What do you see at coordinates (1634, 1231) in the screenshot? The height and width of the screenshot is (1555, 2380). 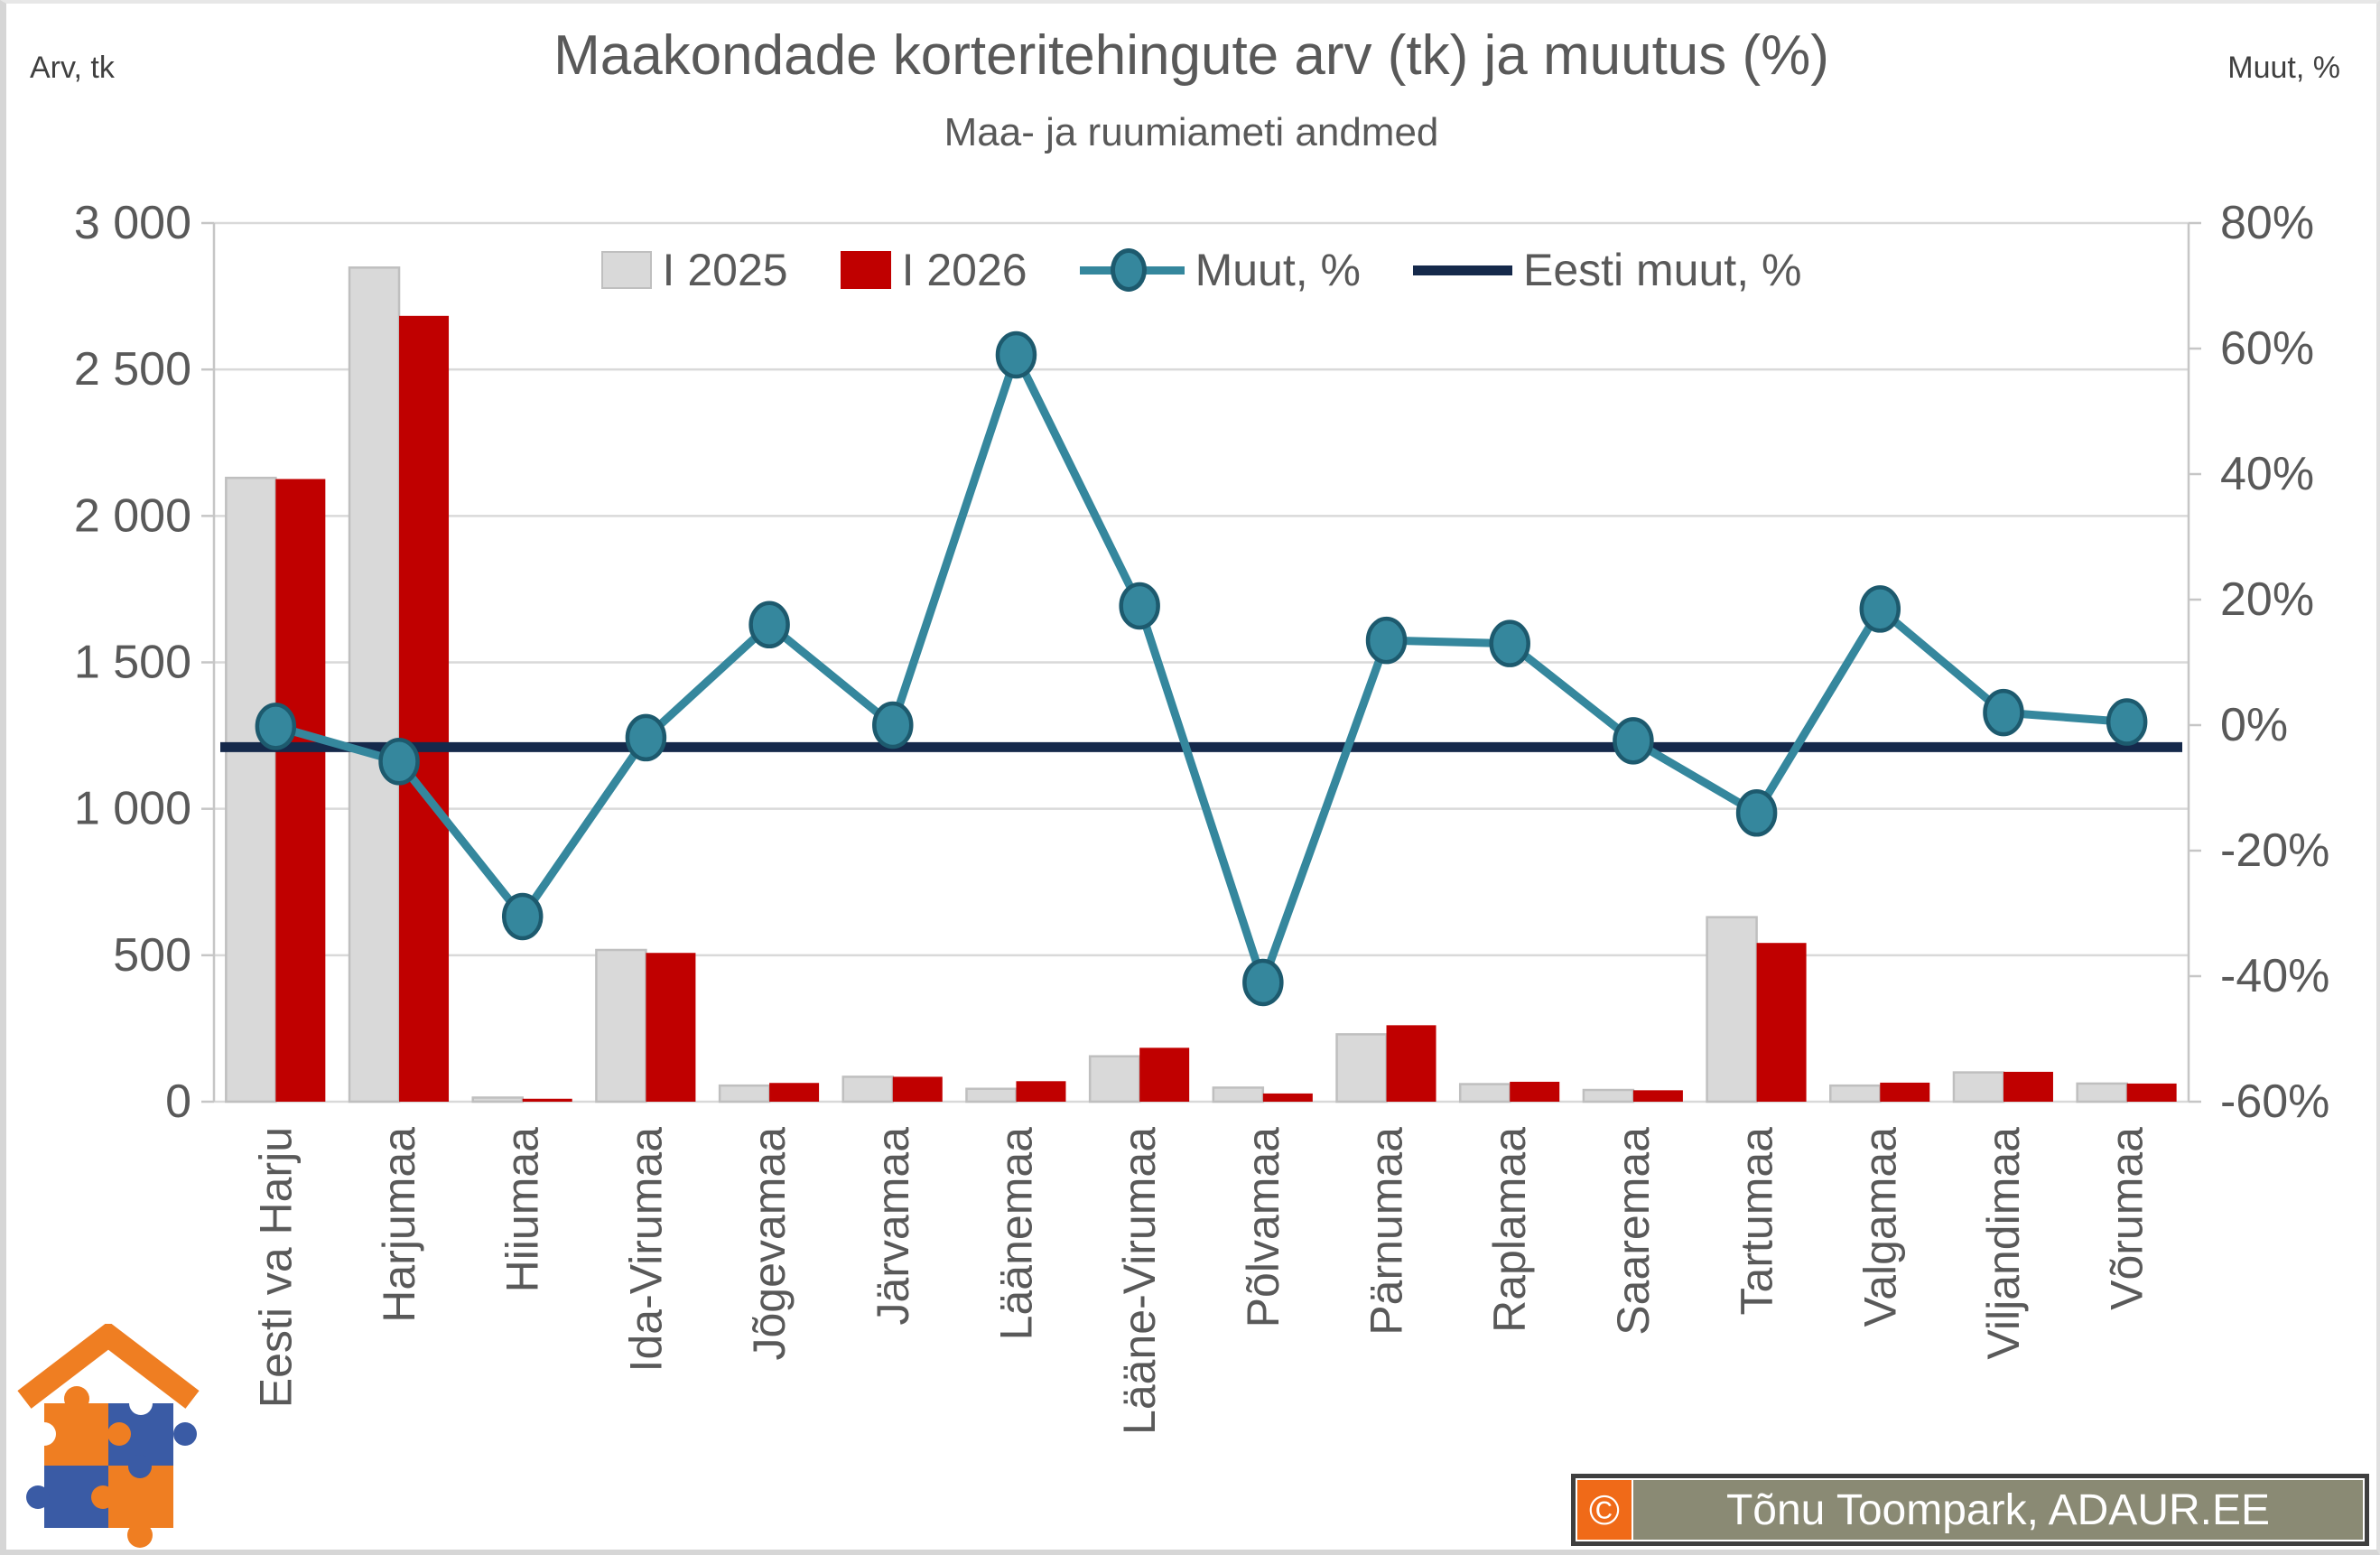 I see `category-label: Saaremaa` at bounding box center [1634, 1231].